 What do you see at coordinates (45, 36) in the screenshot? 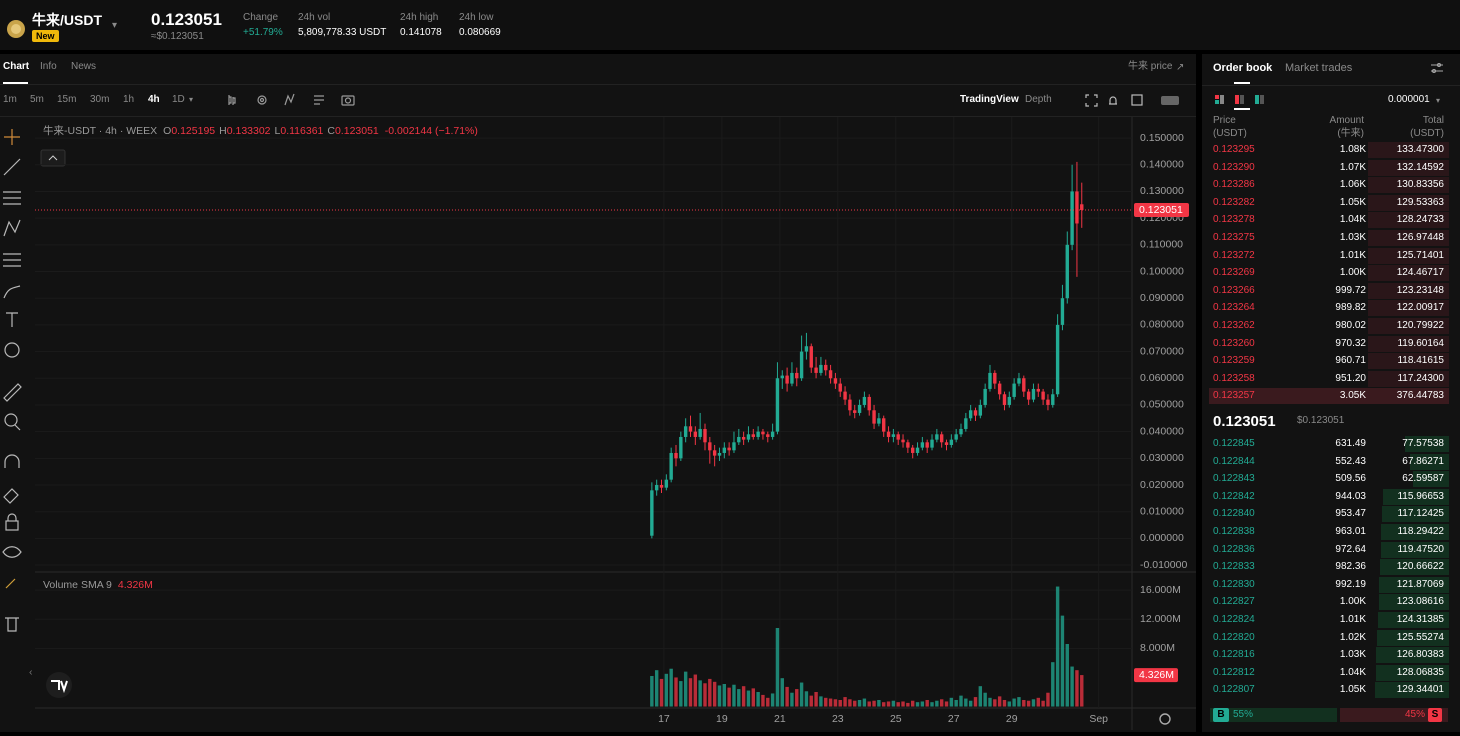
I see `new-badge: New` at bounding box center [45, 36].